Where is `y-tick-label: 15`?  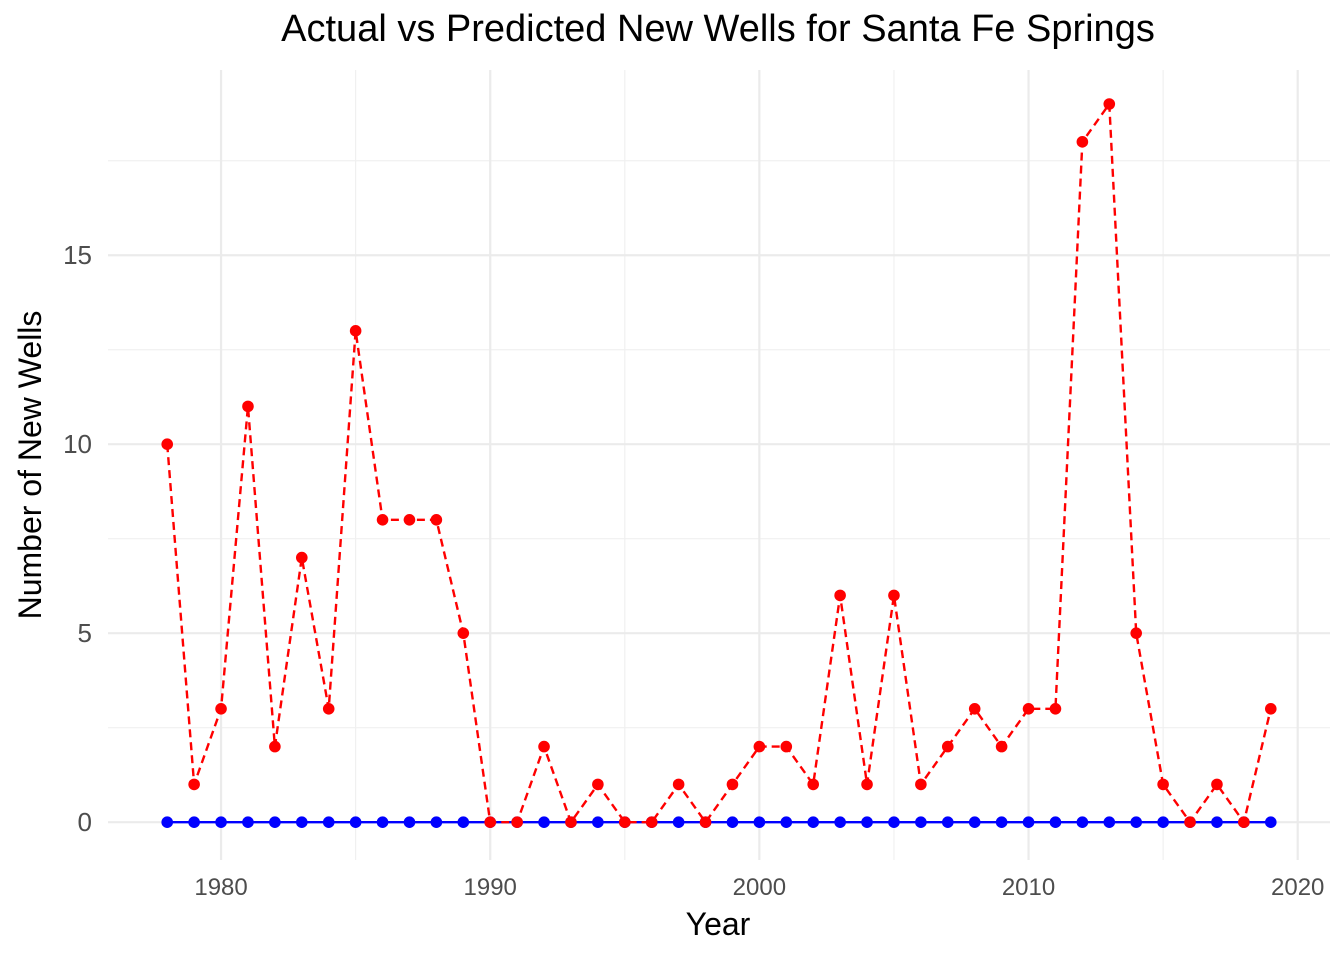 y-tick-label: 15 is located at coordinates (77, 255).